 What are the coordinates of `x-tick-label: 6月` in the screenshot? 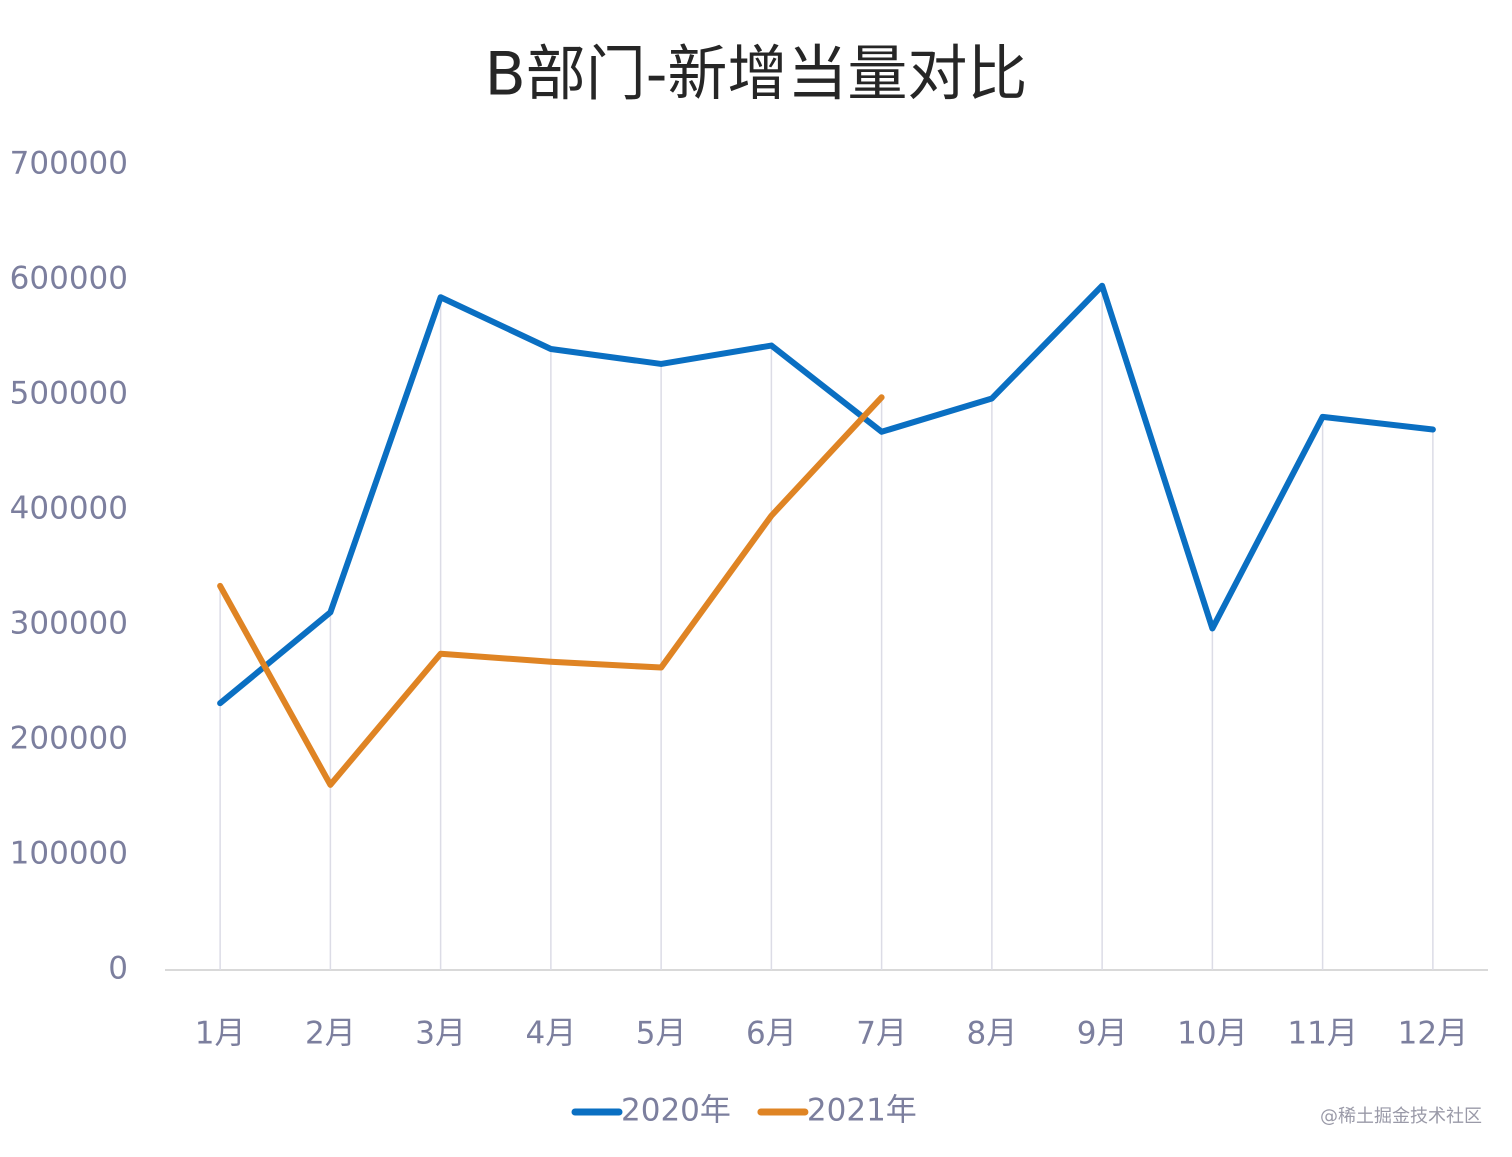 It's located at (771, 1034).